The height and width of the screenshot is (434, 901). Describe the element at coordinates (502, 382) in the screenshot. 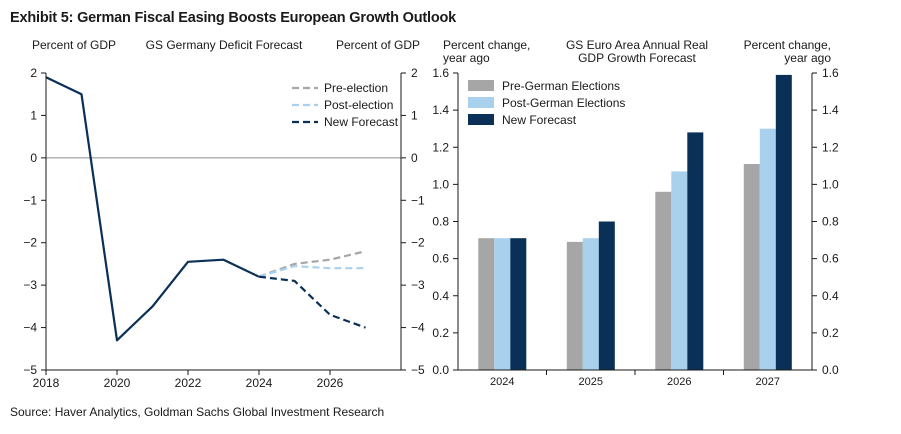

I see `growth-x-tick-label: 2024` at that location.